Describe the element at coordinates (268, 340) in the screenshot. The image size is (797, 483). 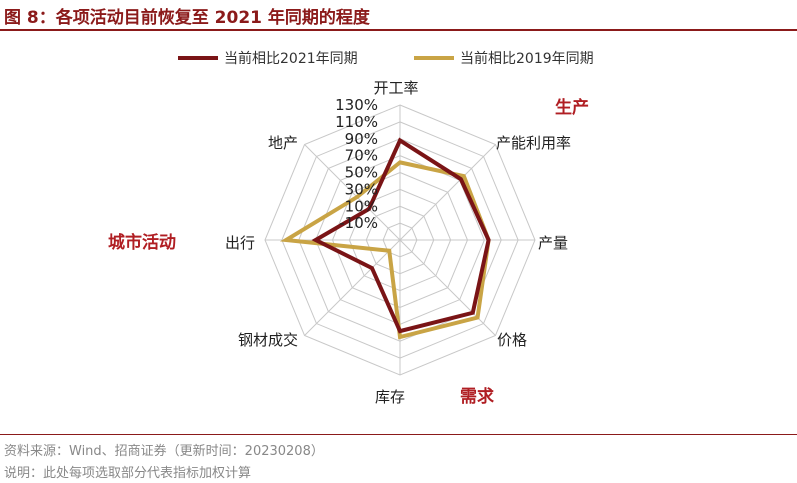
I see `axis-label-5: 钢材成交` at that location.